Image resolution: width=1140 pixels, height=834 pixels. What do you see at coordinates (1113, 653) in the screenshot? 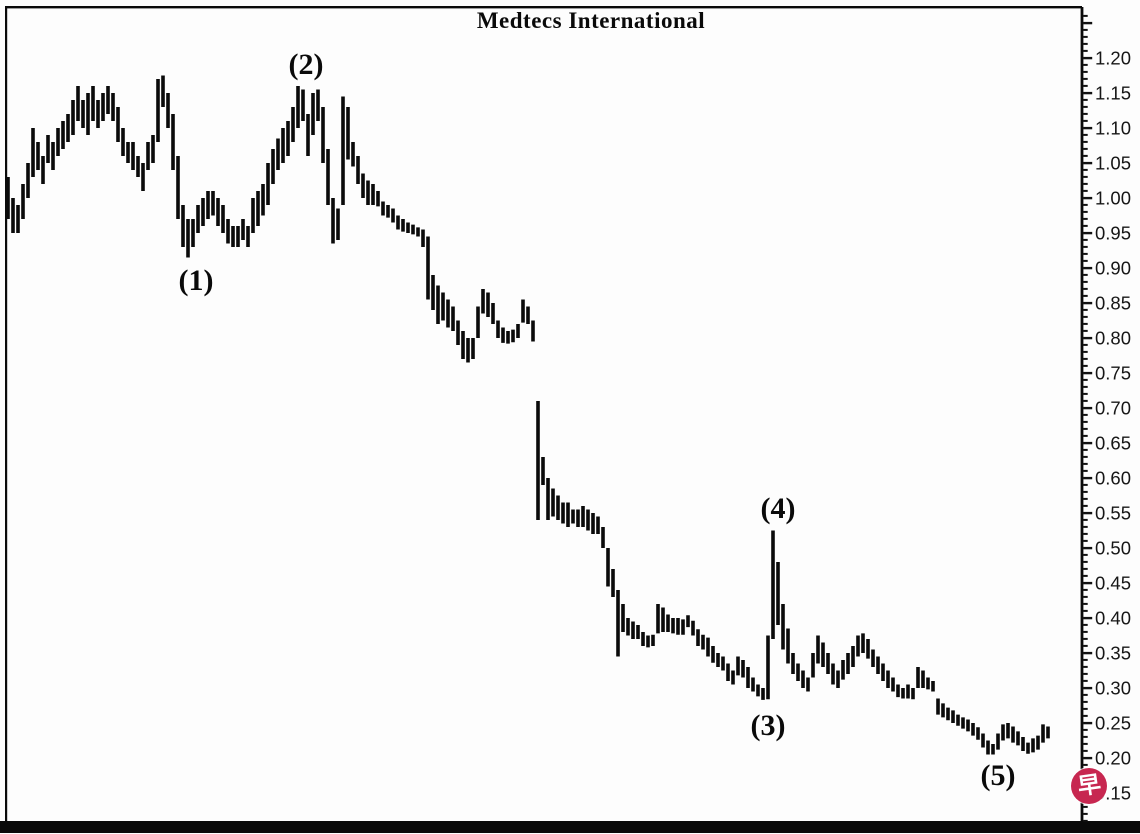
I see `svg-text: 0.35` at bounding box center [1113, 653].